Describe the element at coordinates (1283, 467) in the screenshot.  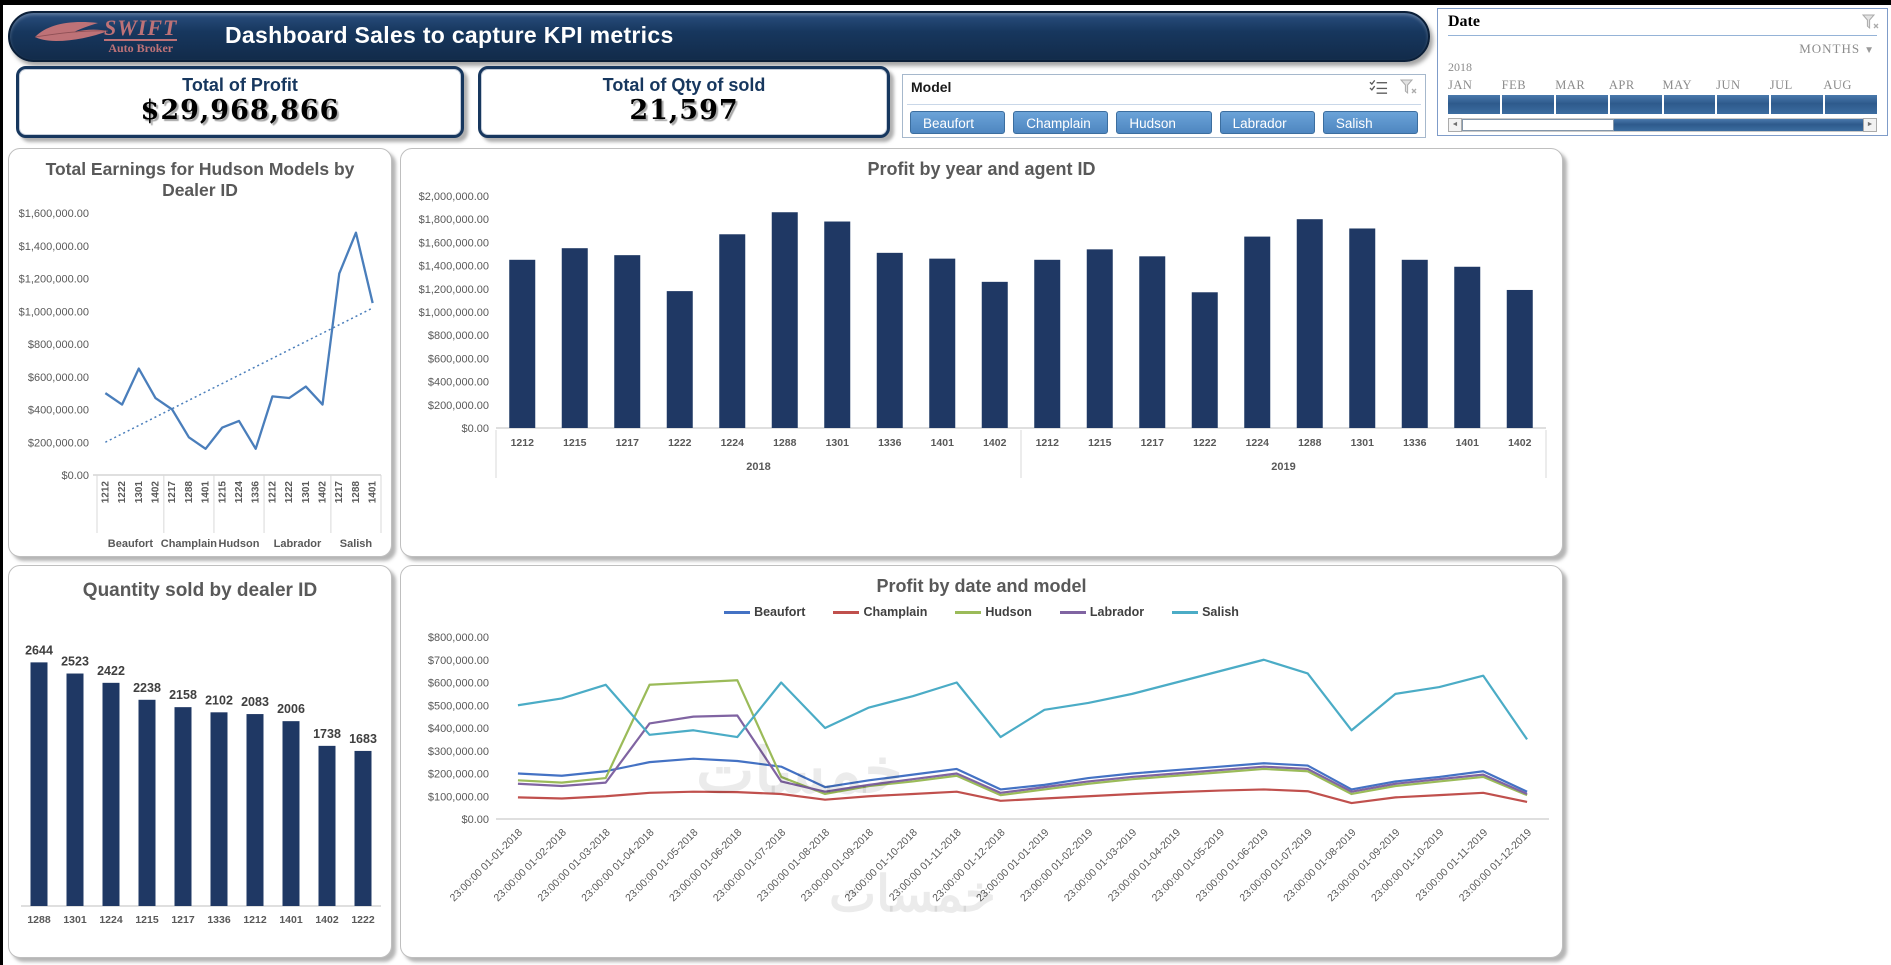
I see `svg-text: 2019` at that location.